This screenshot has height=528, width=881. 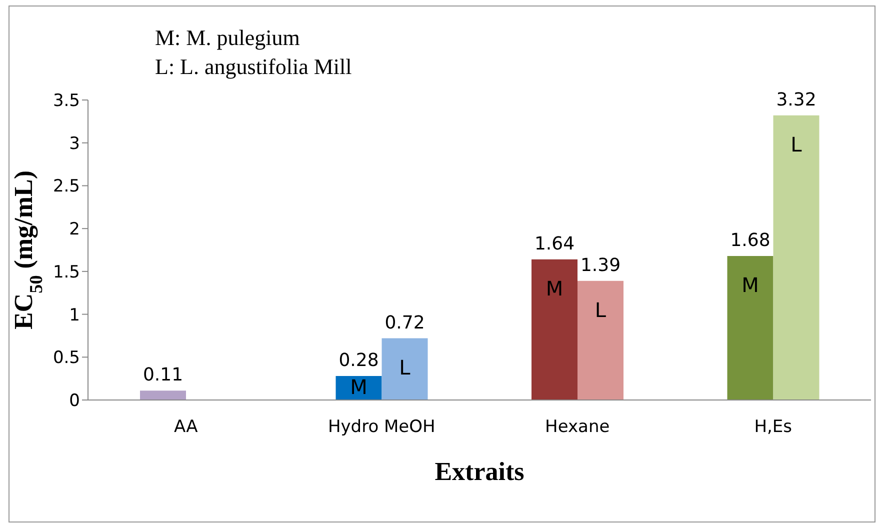 What do you see at coordinates (66, 358) in the screenshot?
I see `y-tick-label: 0.5` at bounding box center [66, 358].